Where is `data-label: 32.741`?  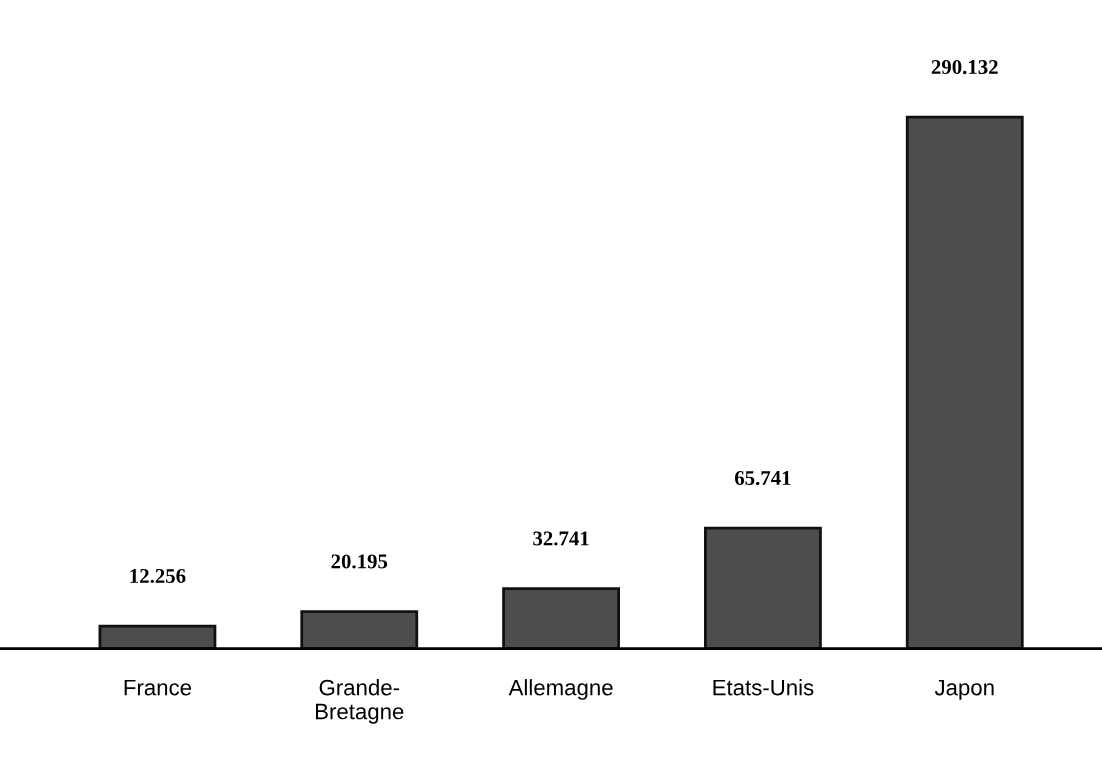 data-label: 32.741 is located at coordinates (561, 538).